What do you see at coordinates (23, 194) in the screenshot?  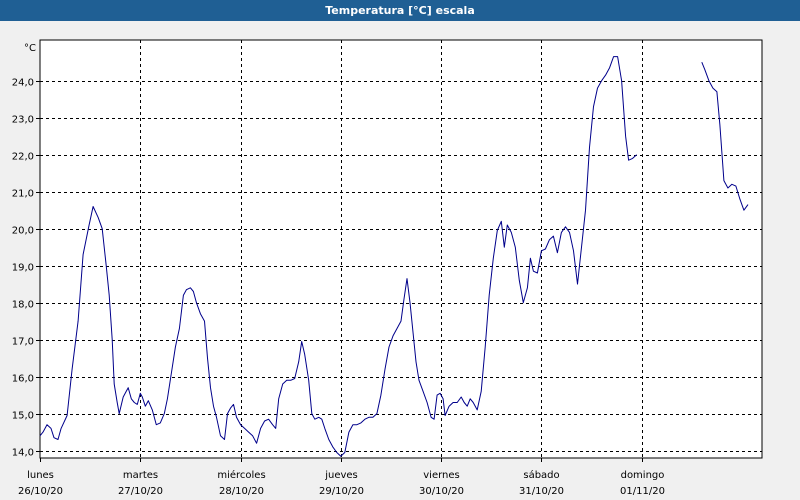 I see `y-tick-label: 21,0` at bounding box center [23, 194].